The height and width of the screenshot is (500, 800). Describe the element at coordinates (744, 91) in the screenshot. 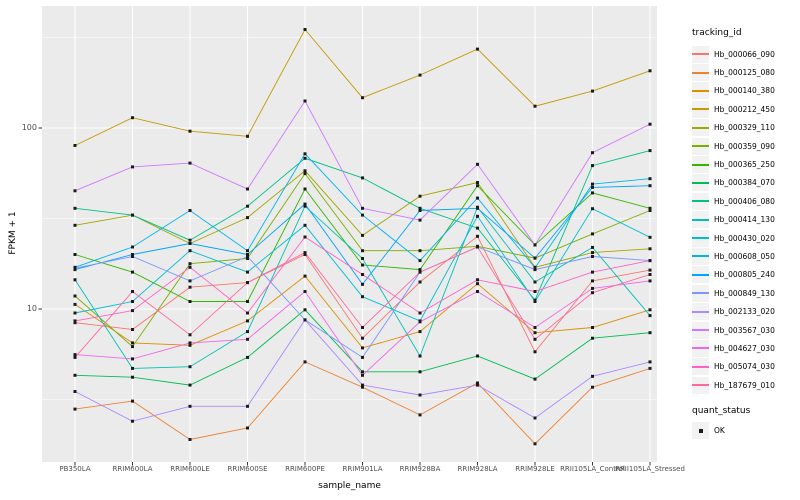

I see `legend-label: Hb_000140_380` at that location.